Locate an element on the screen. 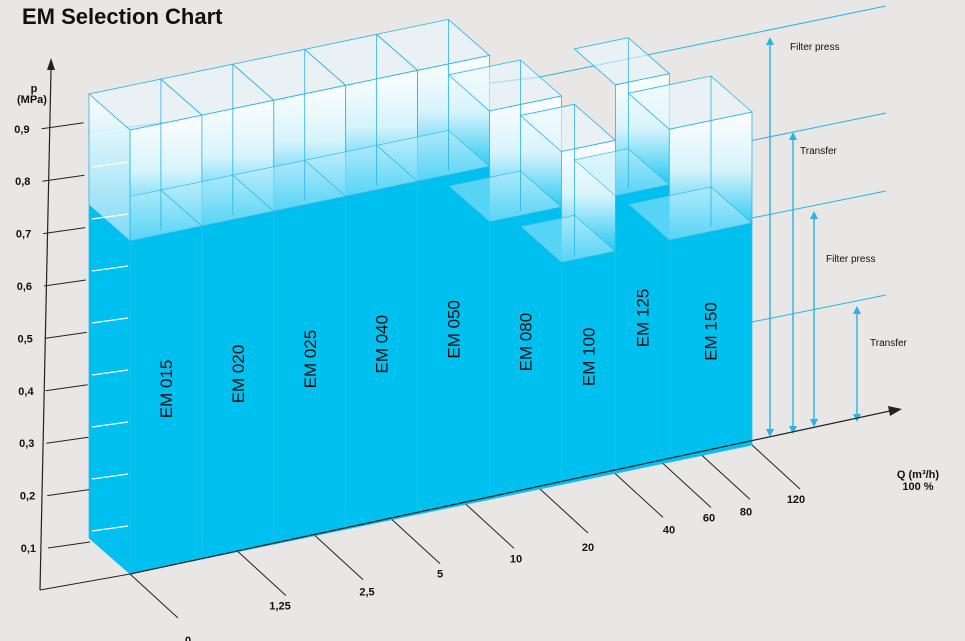 Image resolution: width=965 pixels, height=641 pixels. y-axis-unit: (MPa) is located at coordinates (32, 100).